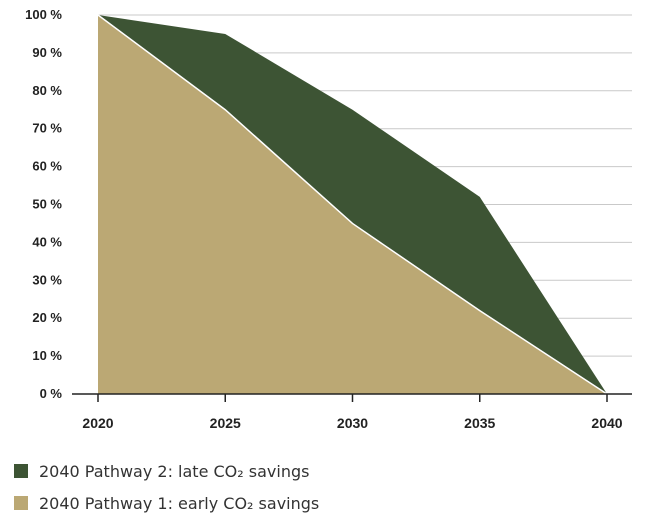 The width and height of the screenshot is (648, 531). Describe the element at coordinates (47, 355) in the screenshot. I see `y-tick-label: 10 %` at that location.